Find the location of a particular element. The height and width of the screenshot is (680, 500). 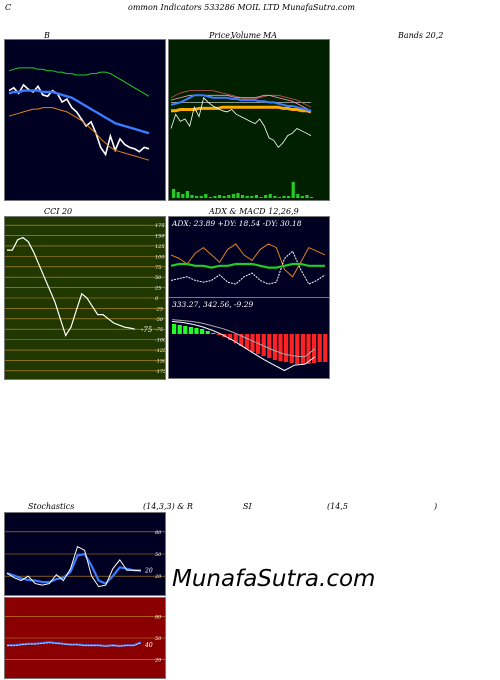

title-rsi-params: (14,5 is located at coordinates (337, 506).